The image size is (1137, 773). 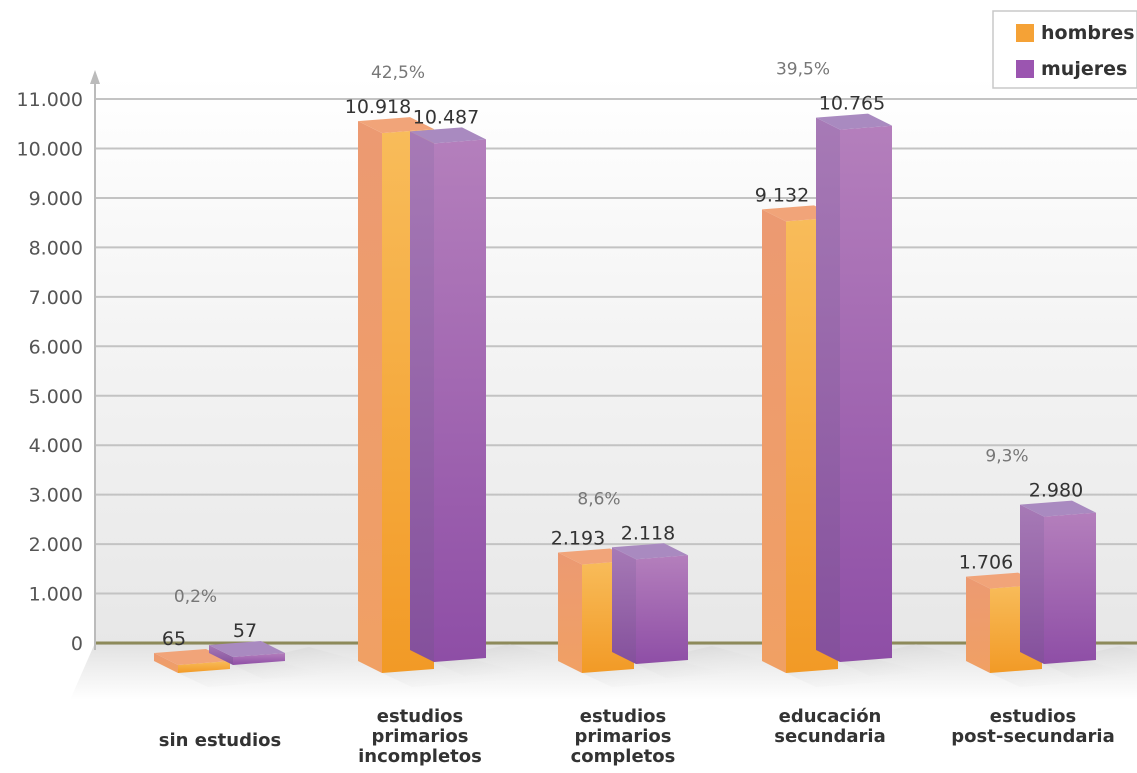 I want to click on y-tick-label: 9.000, so click(x=56, y=199).